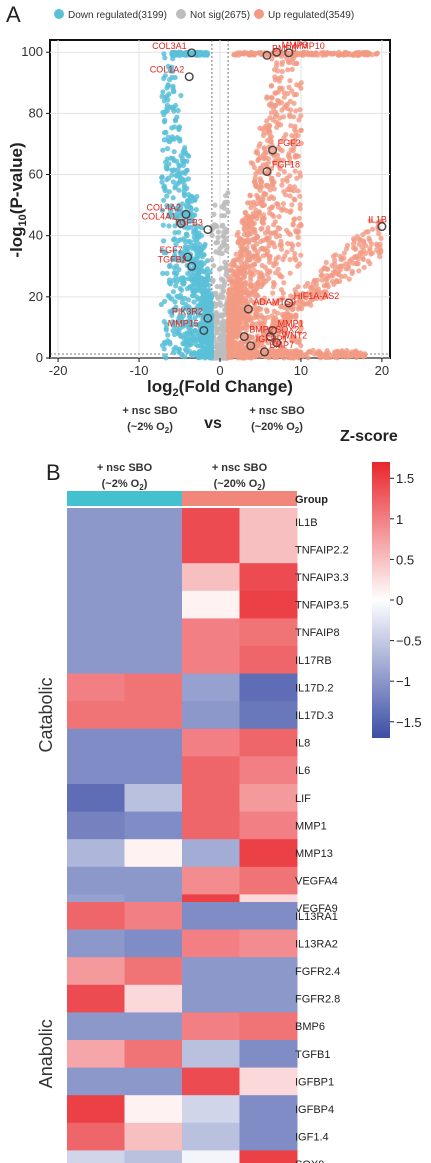 The image size is (431, 1163). I want to click on heatmap-row-label: IGF1.4, so click(312, 1138).